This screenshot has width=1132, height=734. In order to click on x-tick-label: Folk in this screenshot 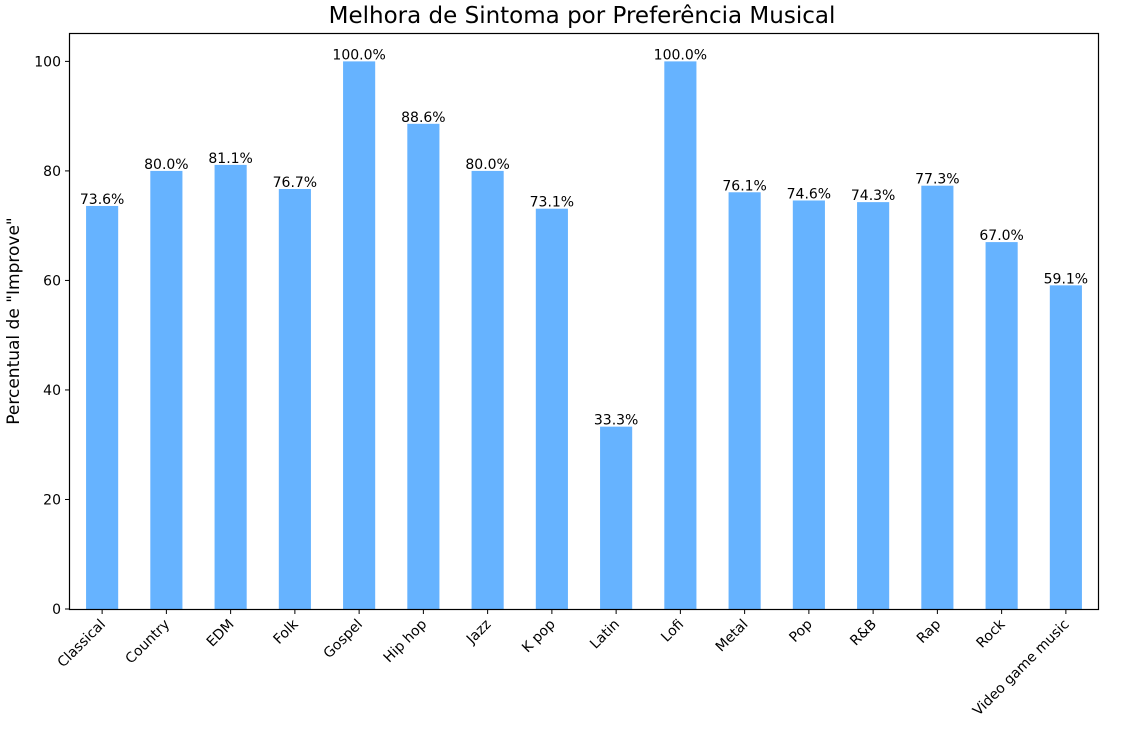, I will do `click(287, 632)`.